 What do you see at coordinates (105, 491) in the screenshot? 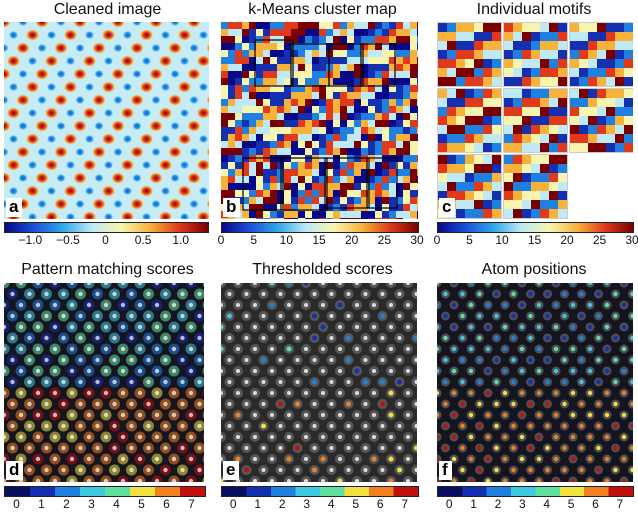
I see `colorbar-d` at bounding box center [105, 491].